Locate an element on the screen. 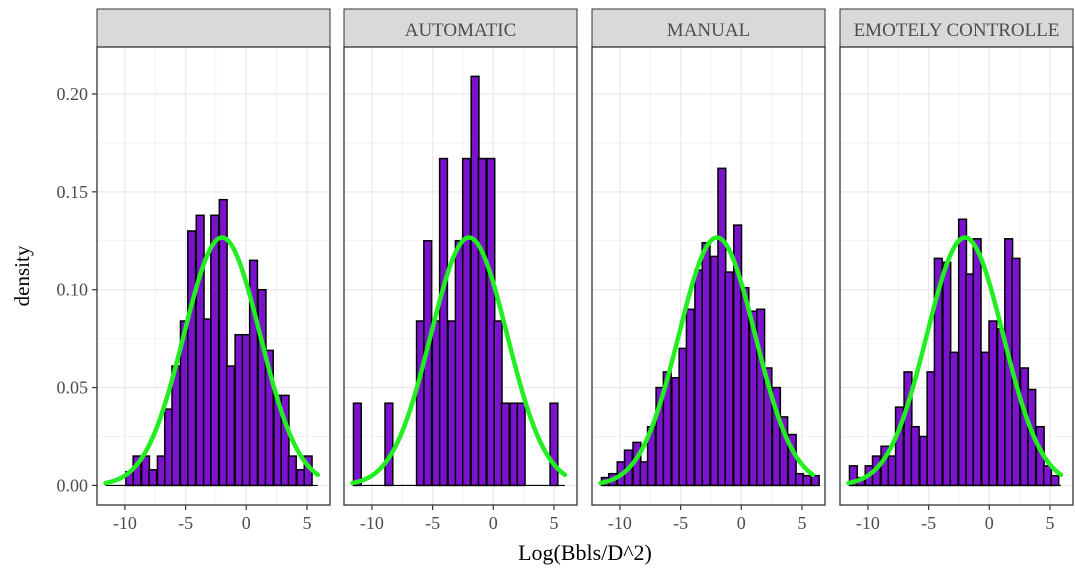 This screenshot has height=569, width=1075. facet-strip-label: MANUAL is located at coordinates (708, 30).